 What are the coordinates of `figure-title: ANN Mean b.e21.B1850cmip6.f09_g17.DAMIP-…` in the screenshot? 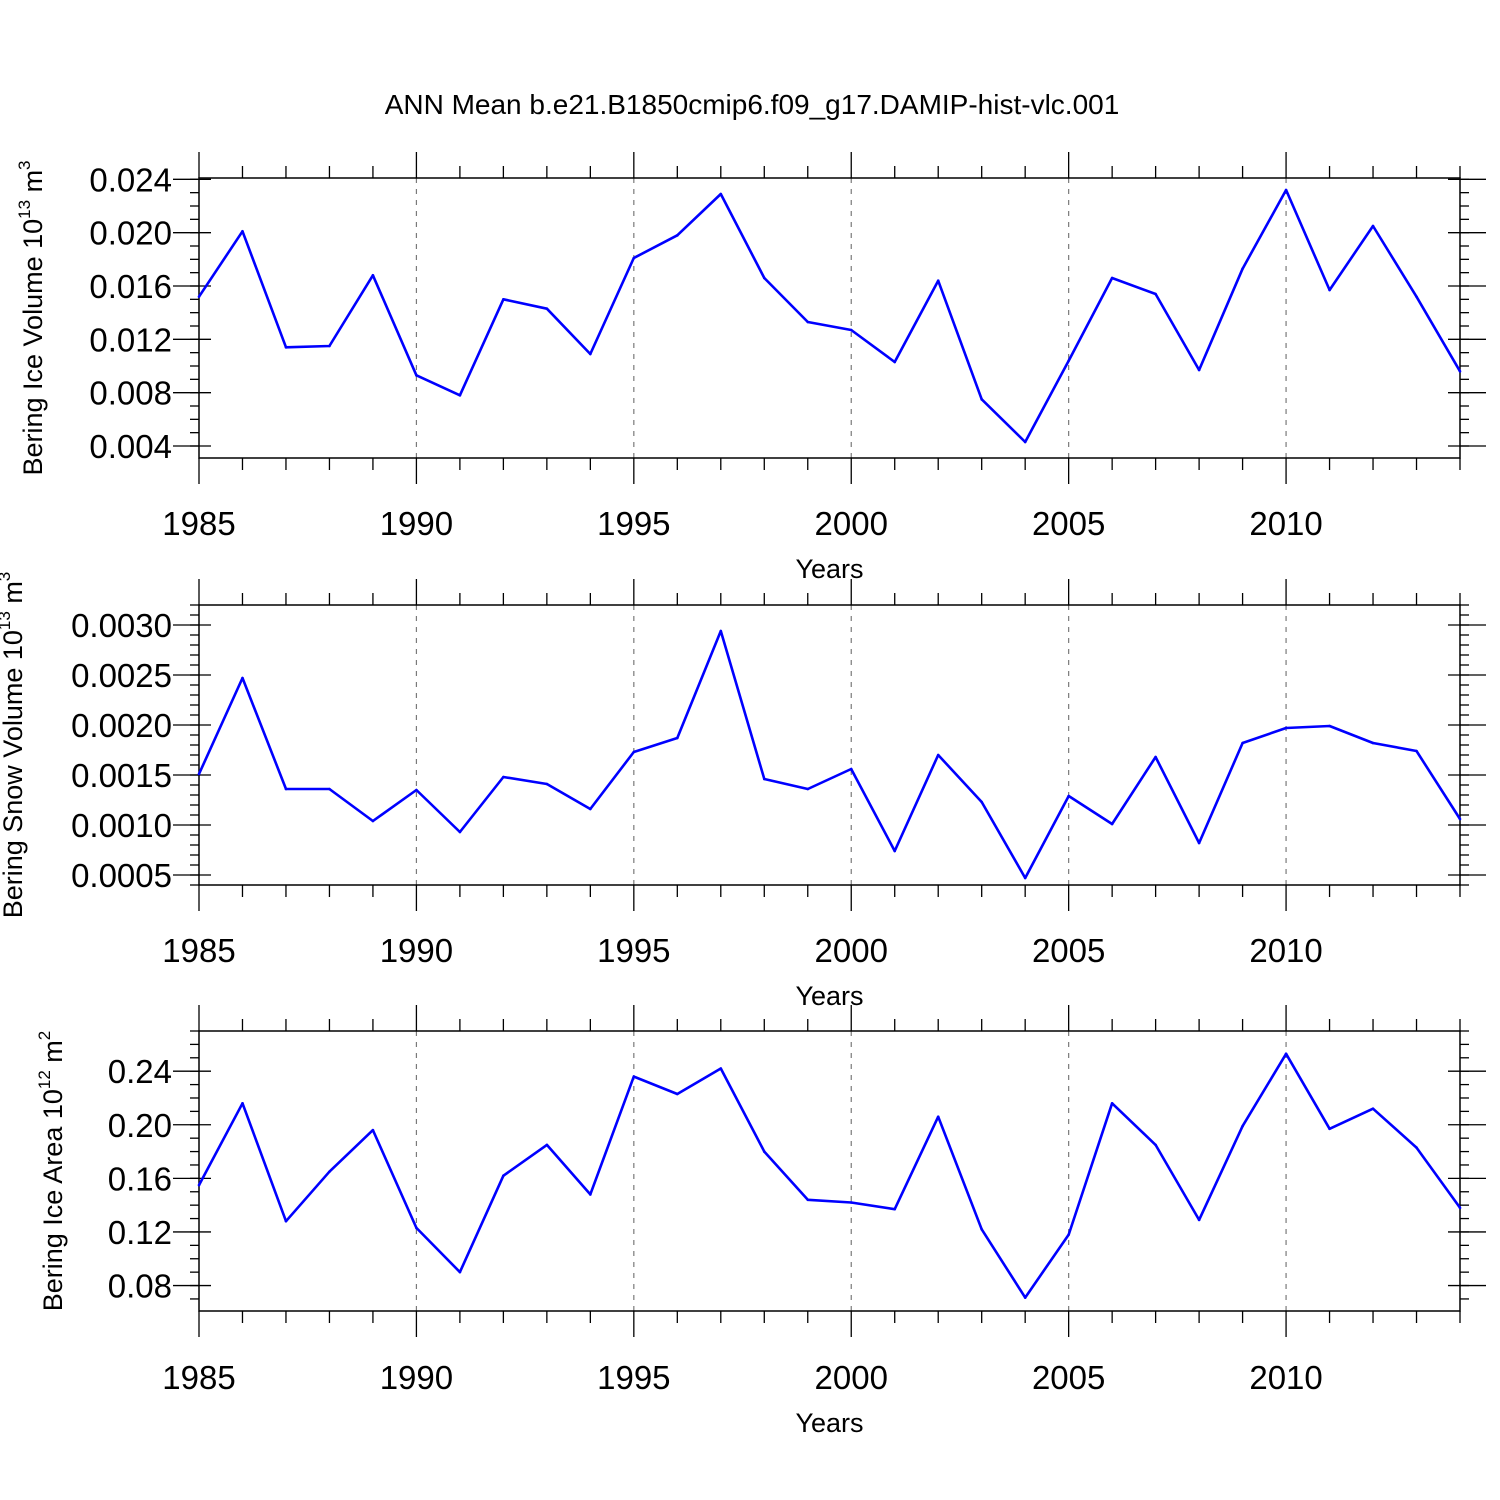 It's located at (752, 104).